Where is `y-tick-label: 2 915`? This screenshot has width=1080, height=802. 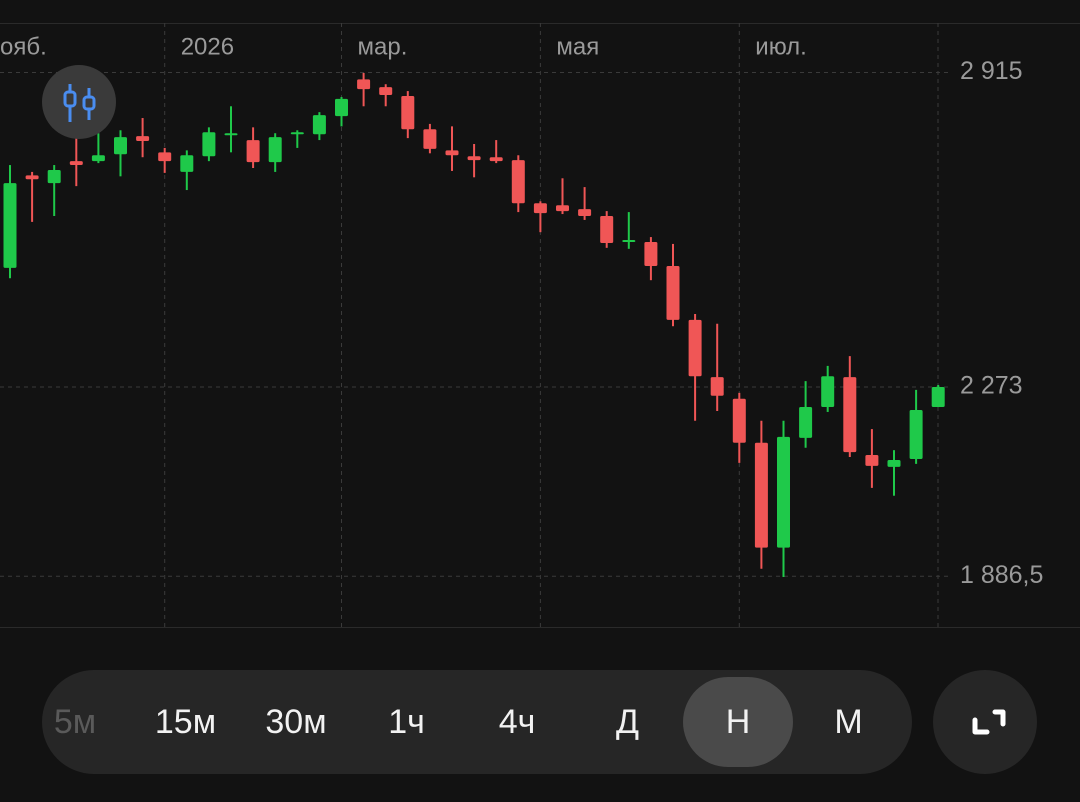
y-tick-label: 2 915 is located at coordinates (991, 71).